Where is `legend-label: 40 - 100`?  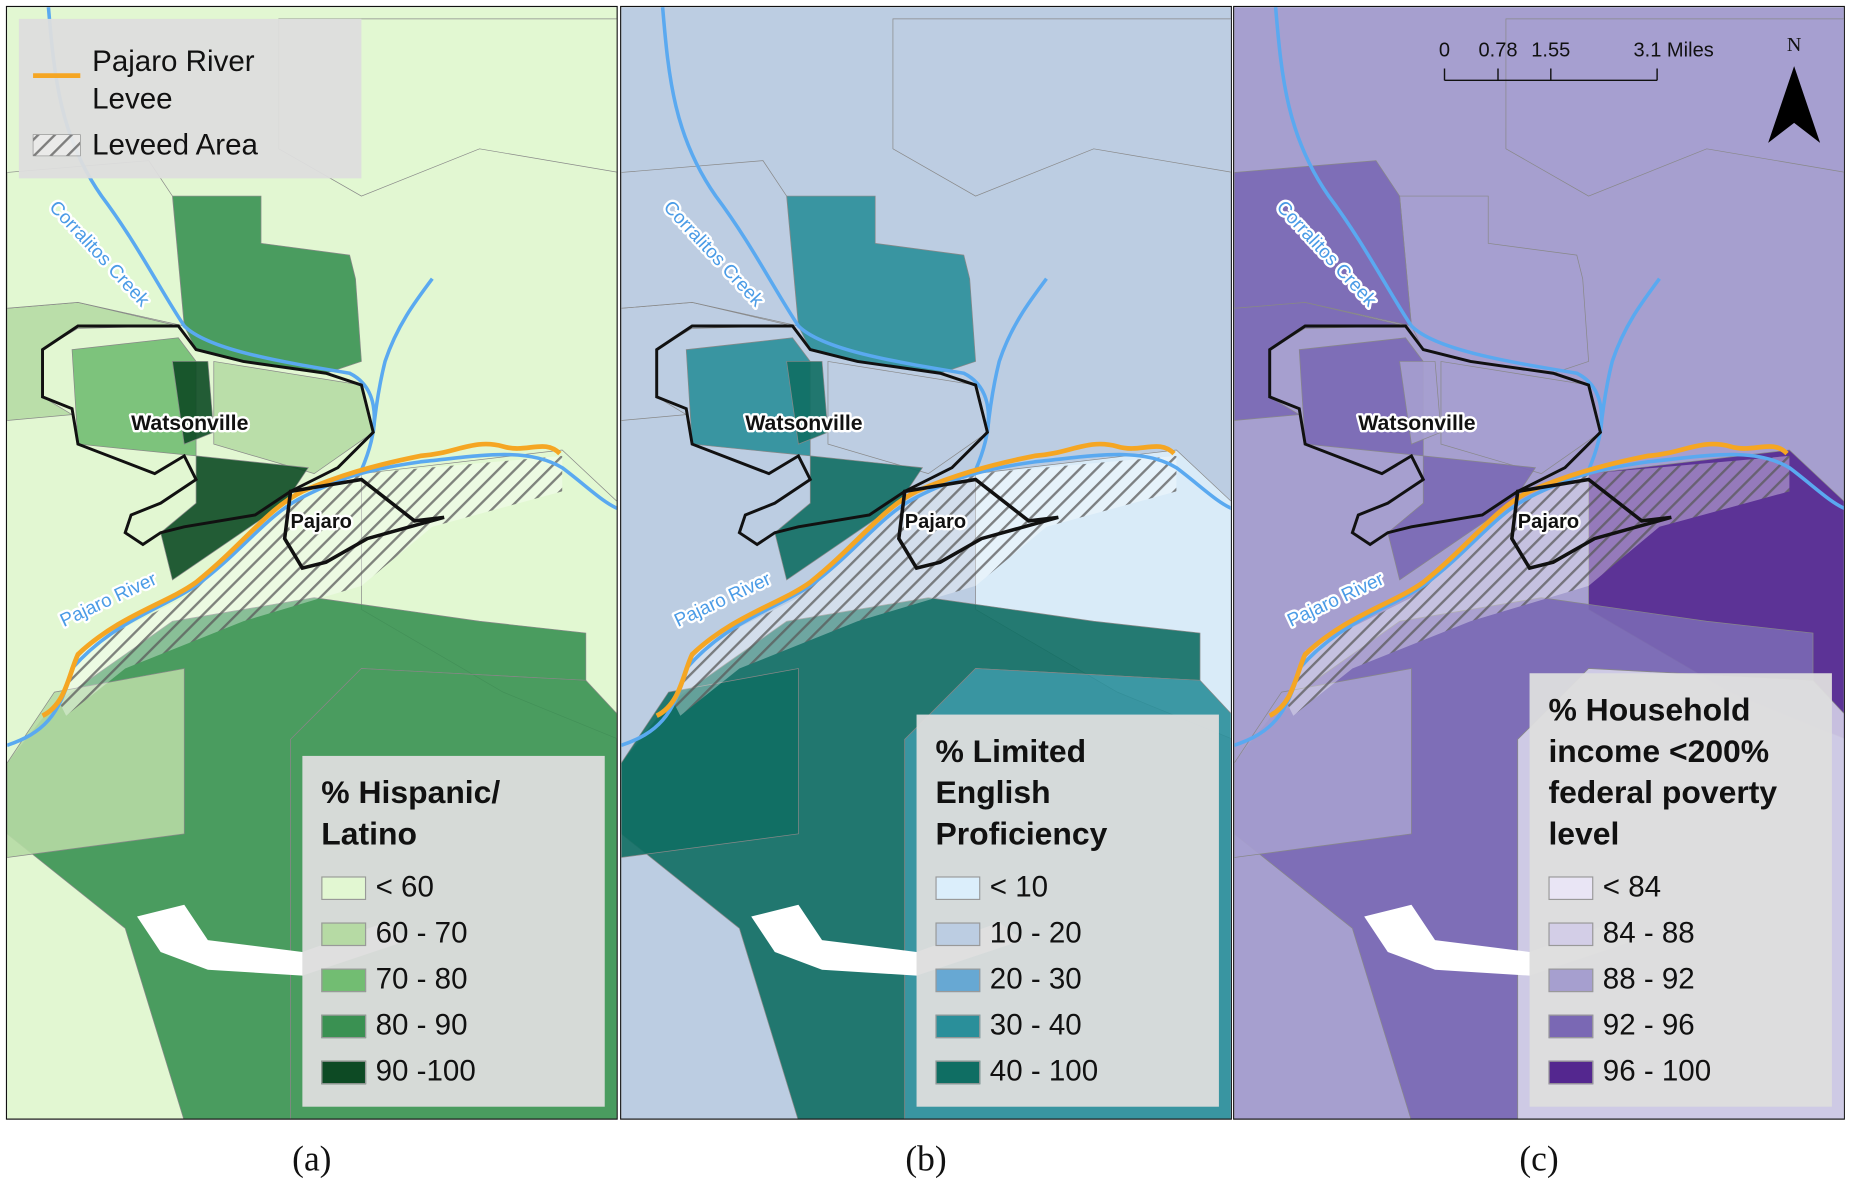 legend-label: 40 - 100 is located at coordinates (1044, 1071).